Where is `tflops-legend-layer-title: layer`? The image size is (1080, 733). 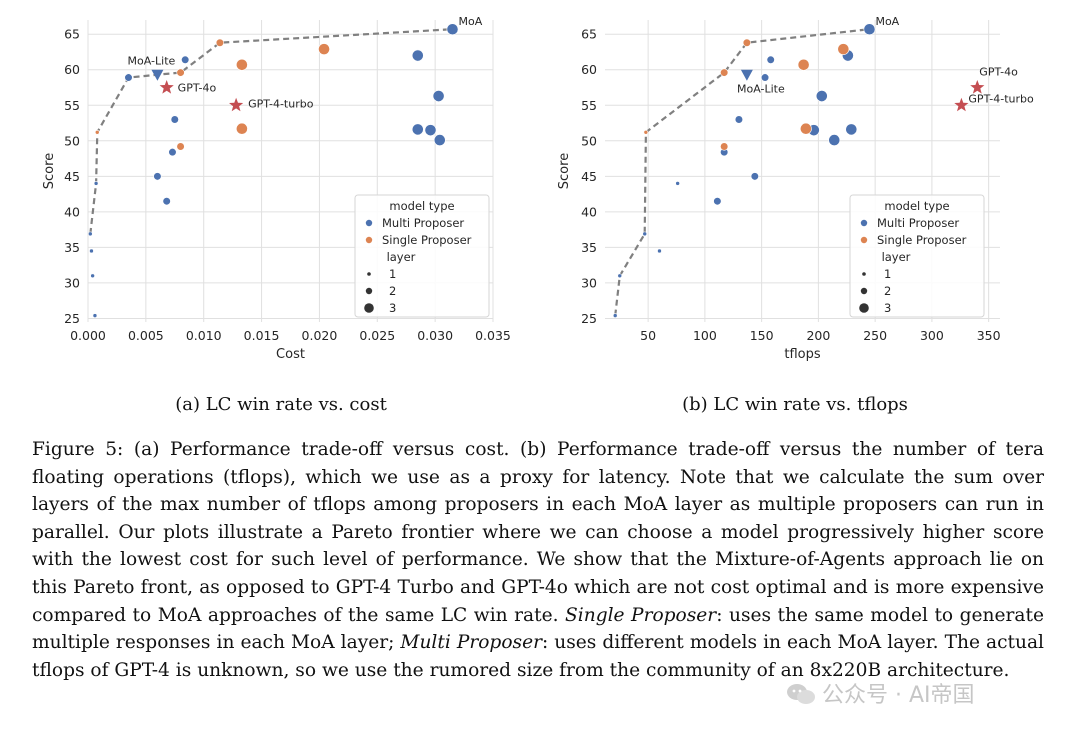
tflops-legend-layer-title: layer is located at coordinates (896, 257).